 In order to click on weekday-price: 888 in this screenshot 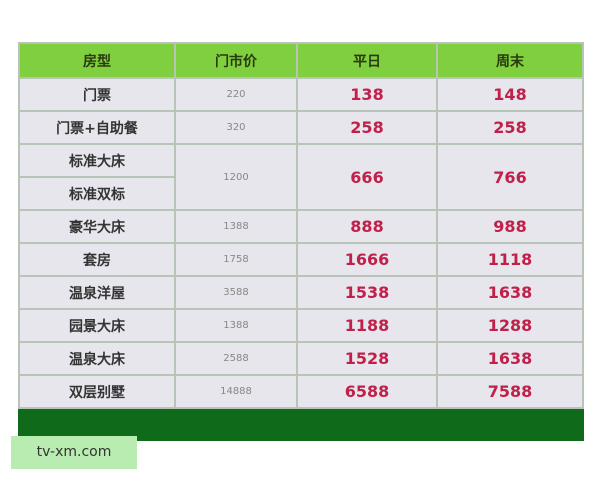, I will do `click(367, 226)`.